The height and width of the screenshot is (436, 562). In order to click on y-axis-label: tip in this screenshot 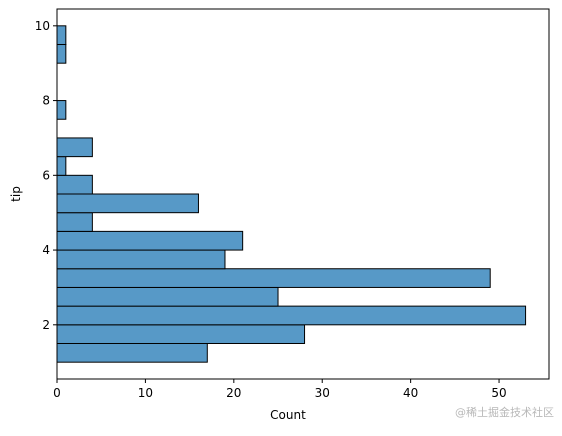, I will do `click(16, 194)`.